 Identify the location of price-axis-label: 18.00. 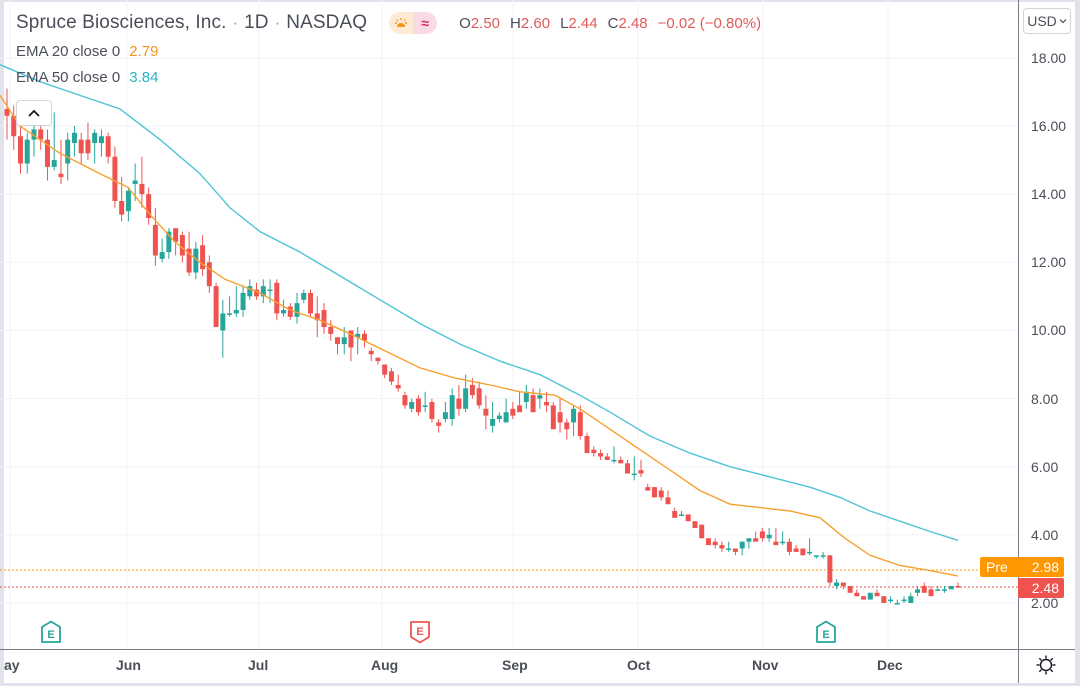
(1049, 57).